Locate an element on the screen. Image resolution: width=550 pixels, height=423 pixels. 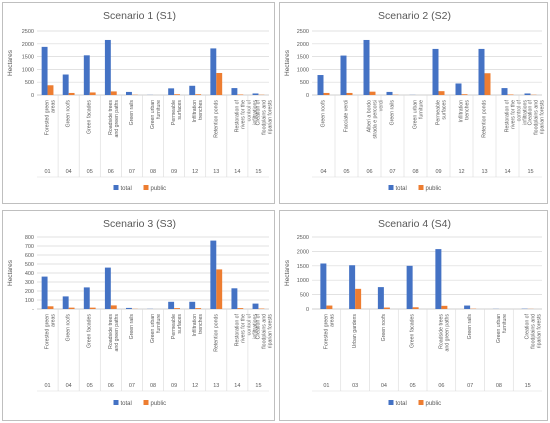
x-code-label: 14 is located at coordinates (507, 172).